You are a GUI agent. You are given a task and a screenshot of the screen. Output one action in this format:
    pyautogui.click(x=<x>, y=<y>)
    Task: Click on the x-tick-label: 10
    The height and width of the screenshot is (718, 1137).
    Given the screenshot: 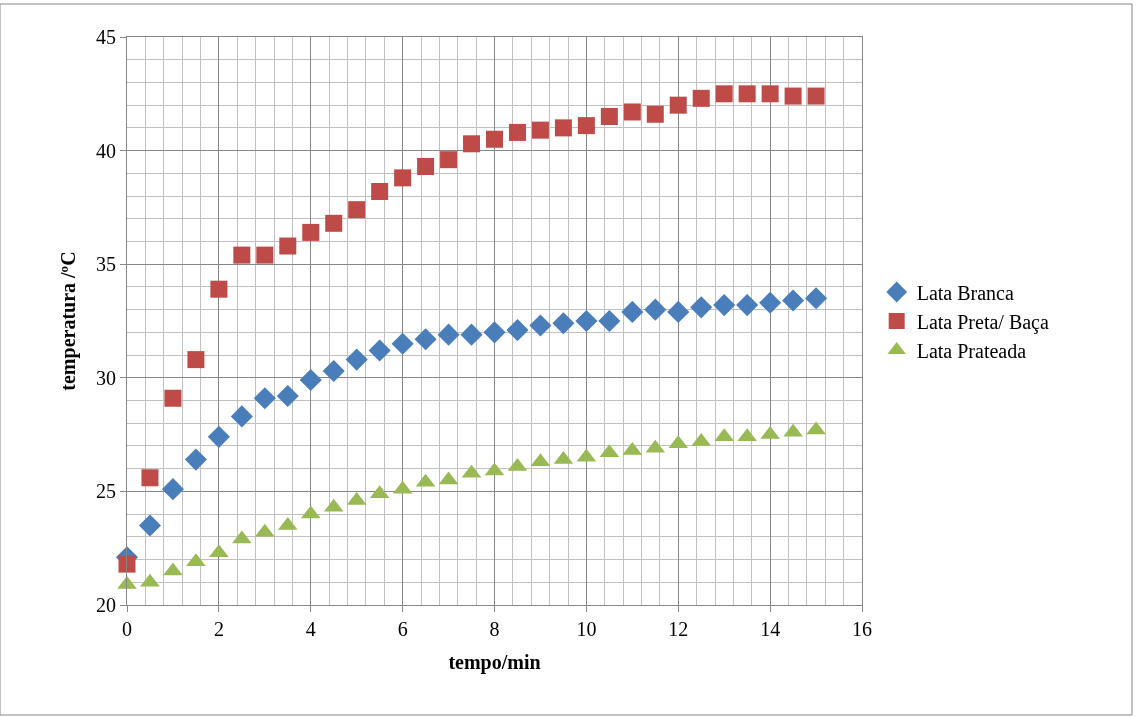 What is the action you would take?
    pyautogui.click(x=586, y=629)
    